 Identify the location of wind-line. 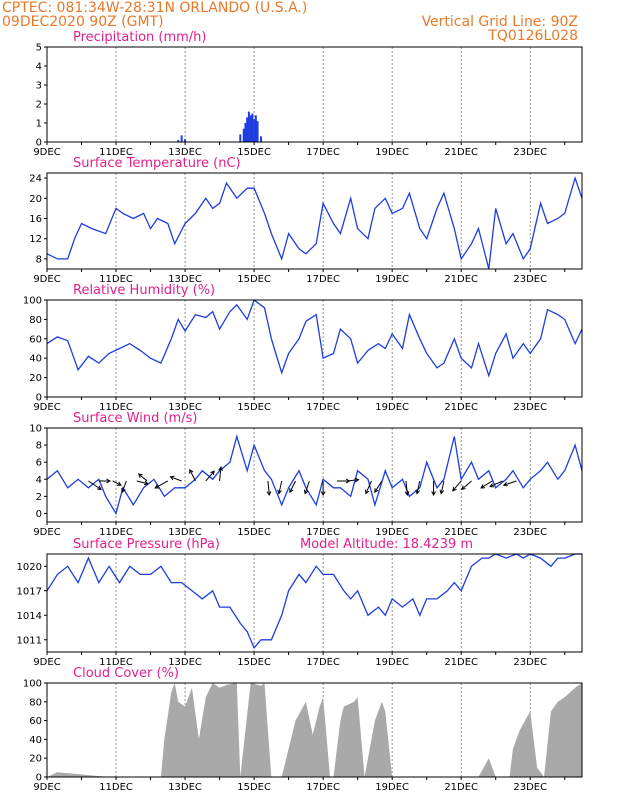
(314, 475).